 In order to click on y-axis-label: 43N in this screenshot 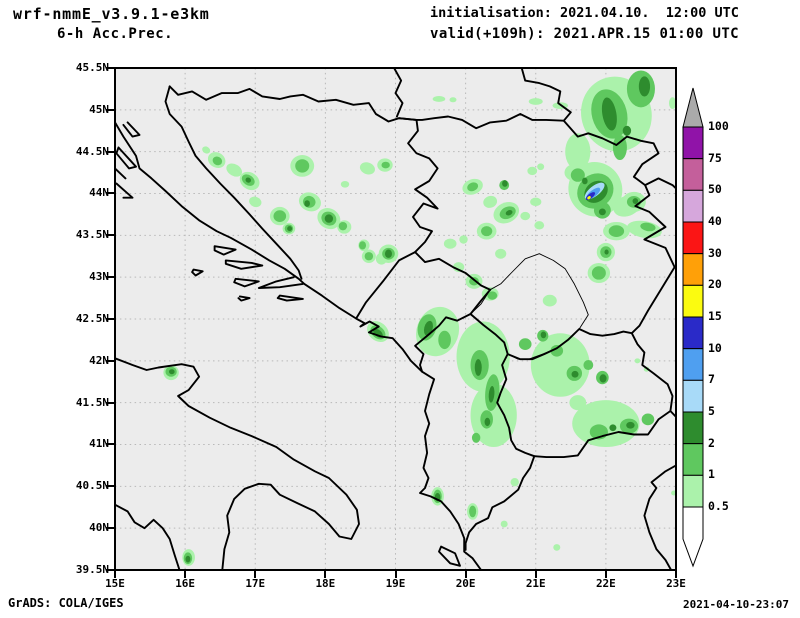, I will do `click(99, 277)`.